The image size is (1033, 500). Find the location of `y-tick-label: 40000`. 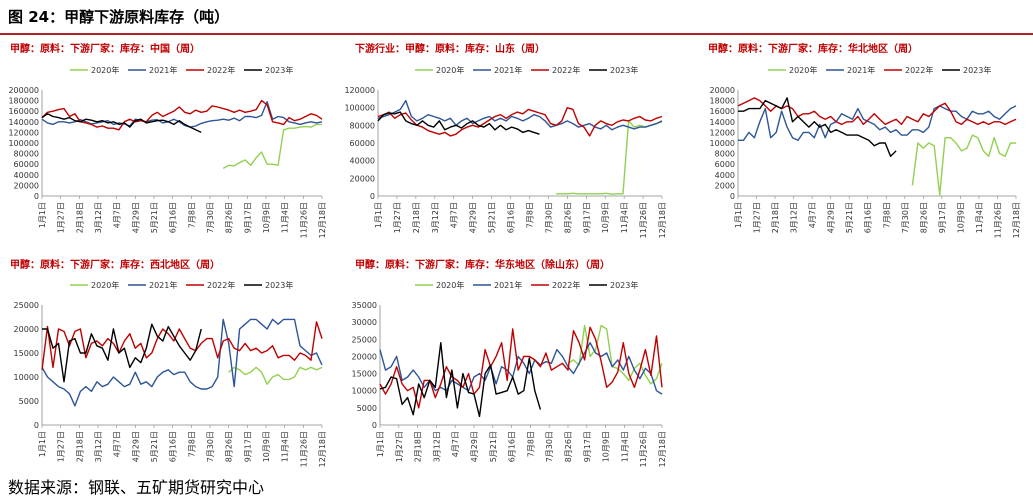

y-tick-label: 40000 is located at coordinates (362, 161).